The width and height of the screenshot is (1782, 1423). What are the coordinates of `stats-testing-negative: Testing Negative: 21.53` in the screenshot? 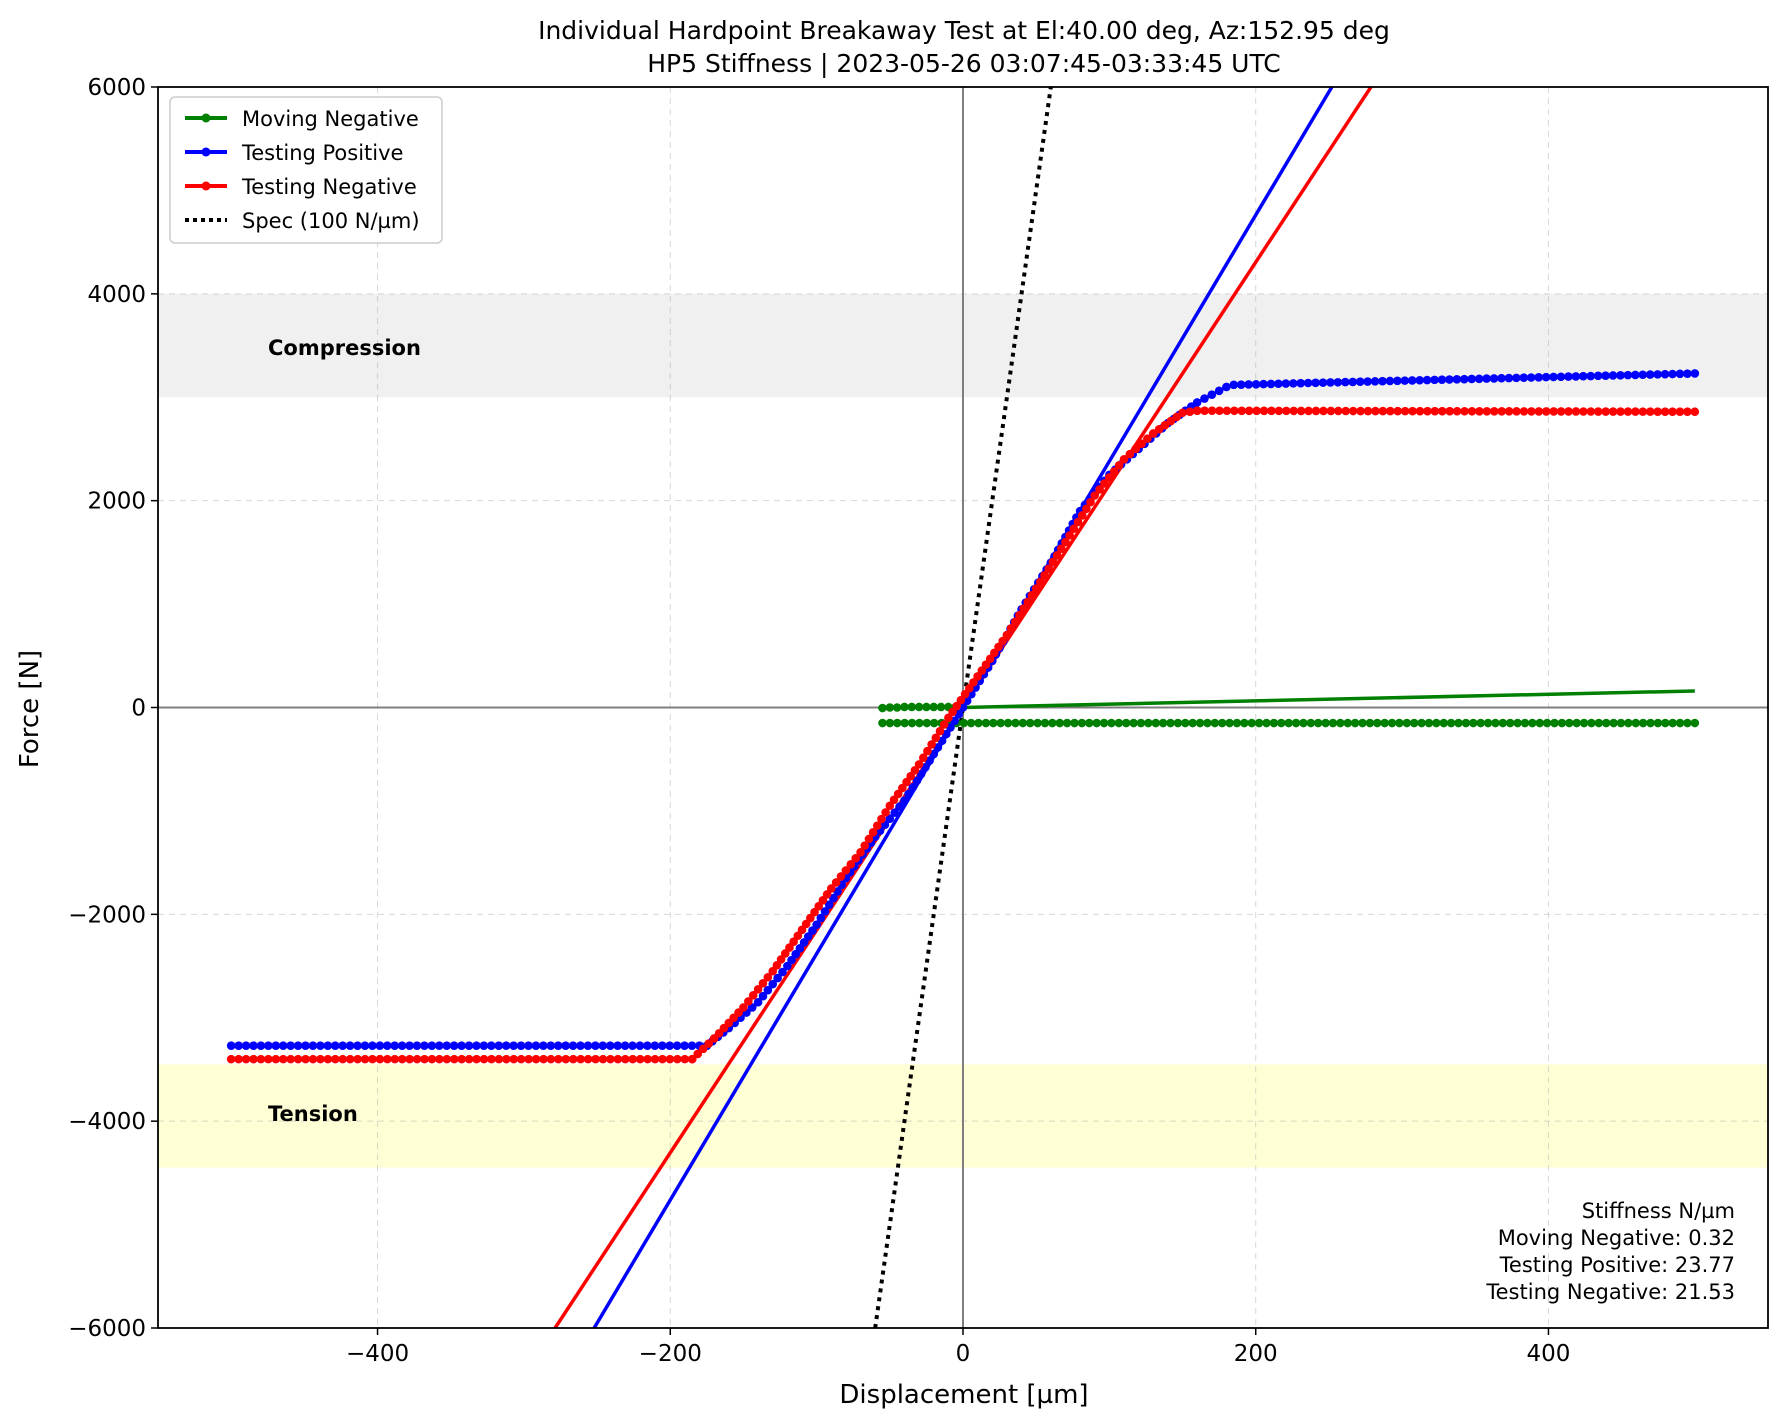 It's located at (1610, 1292).